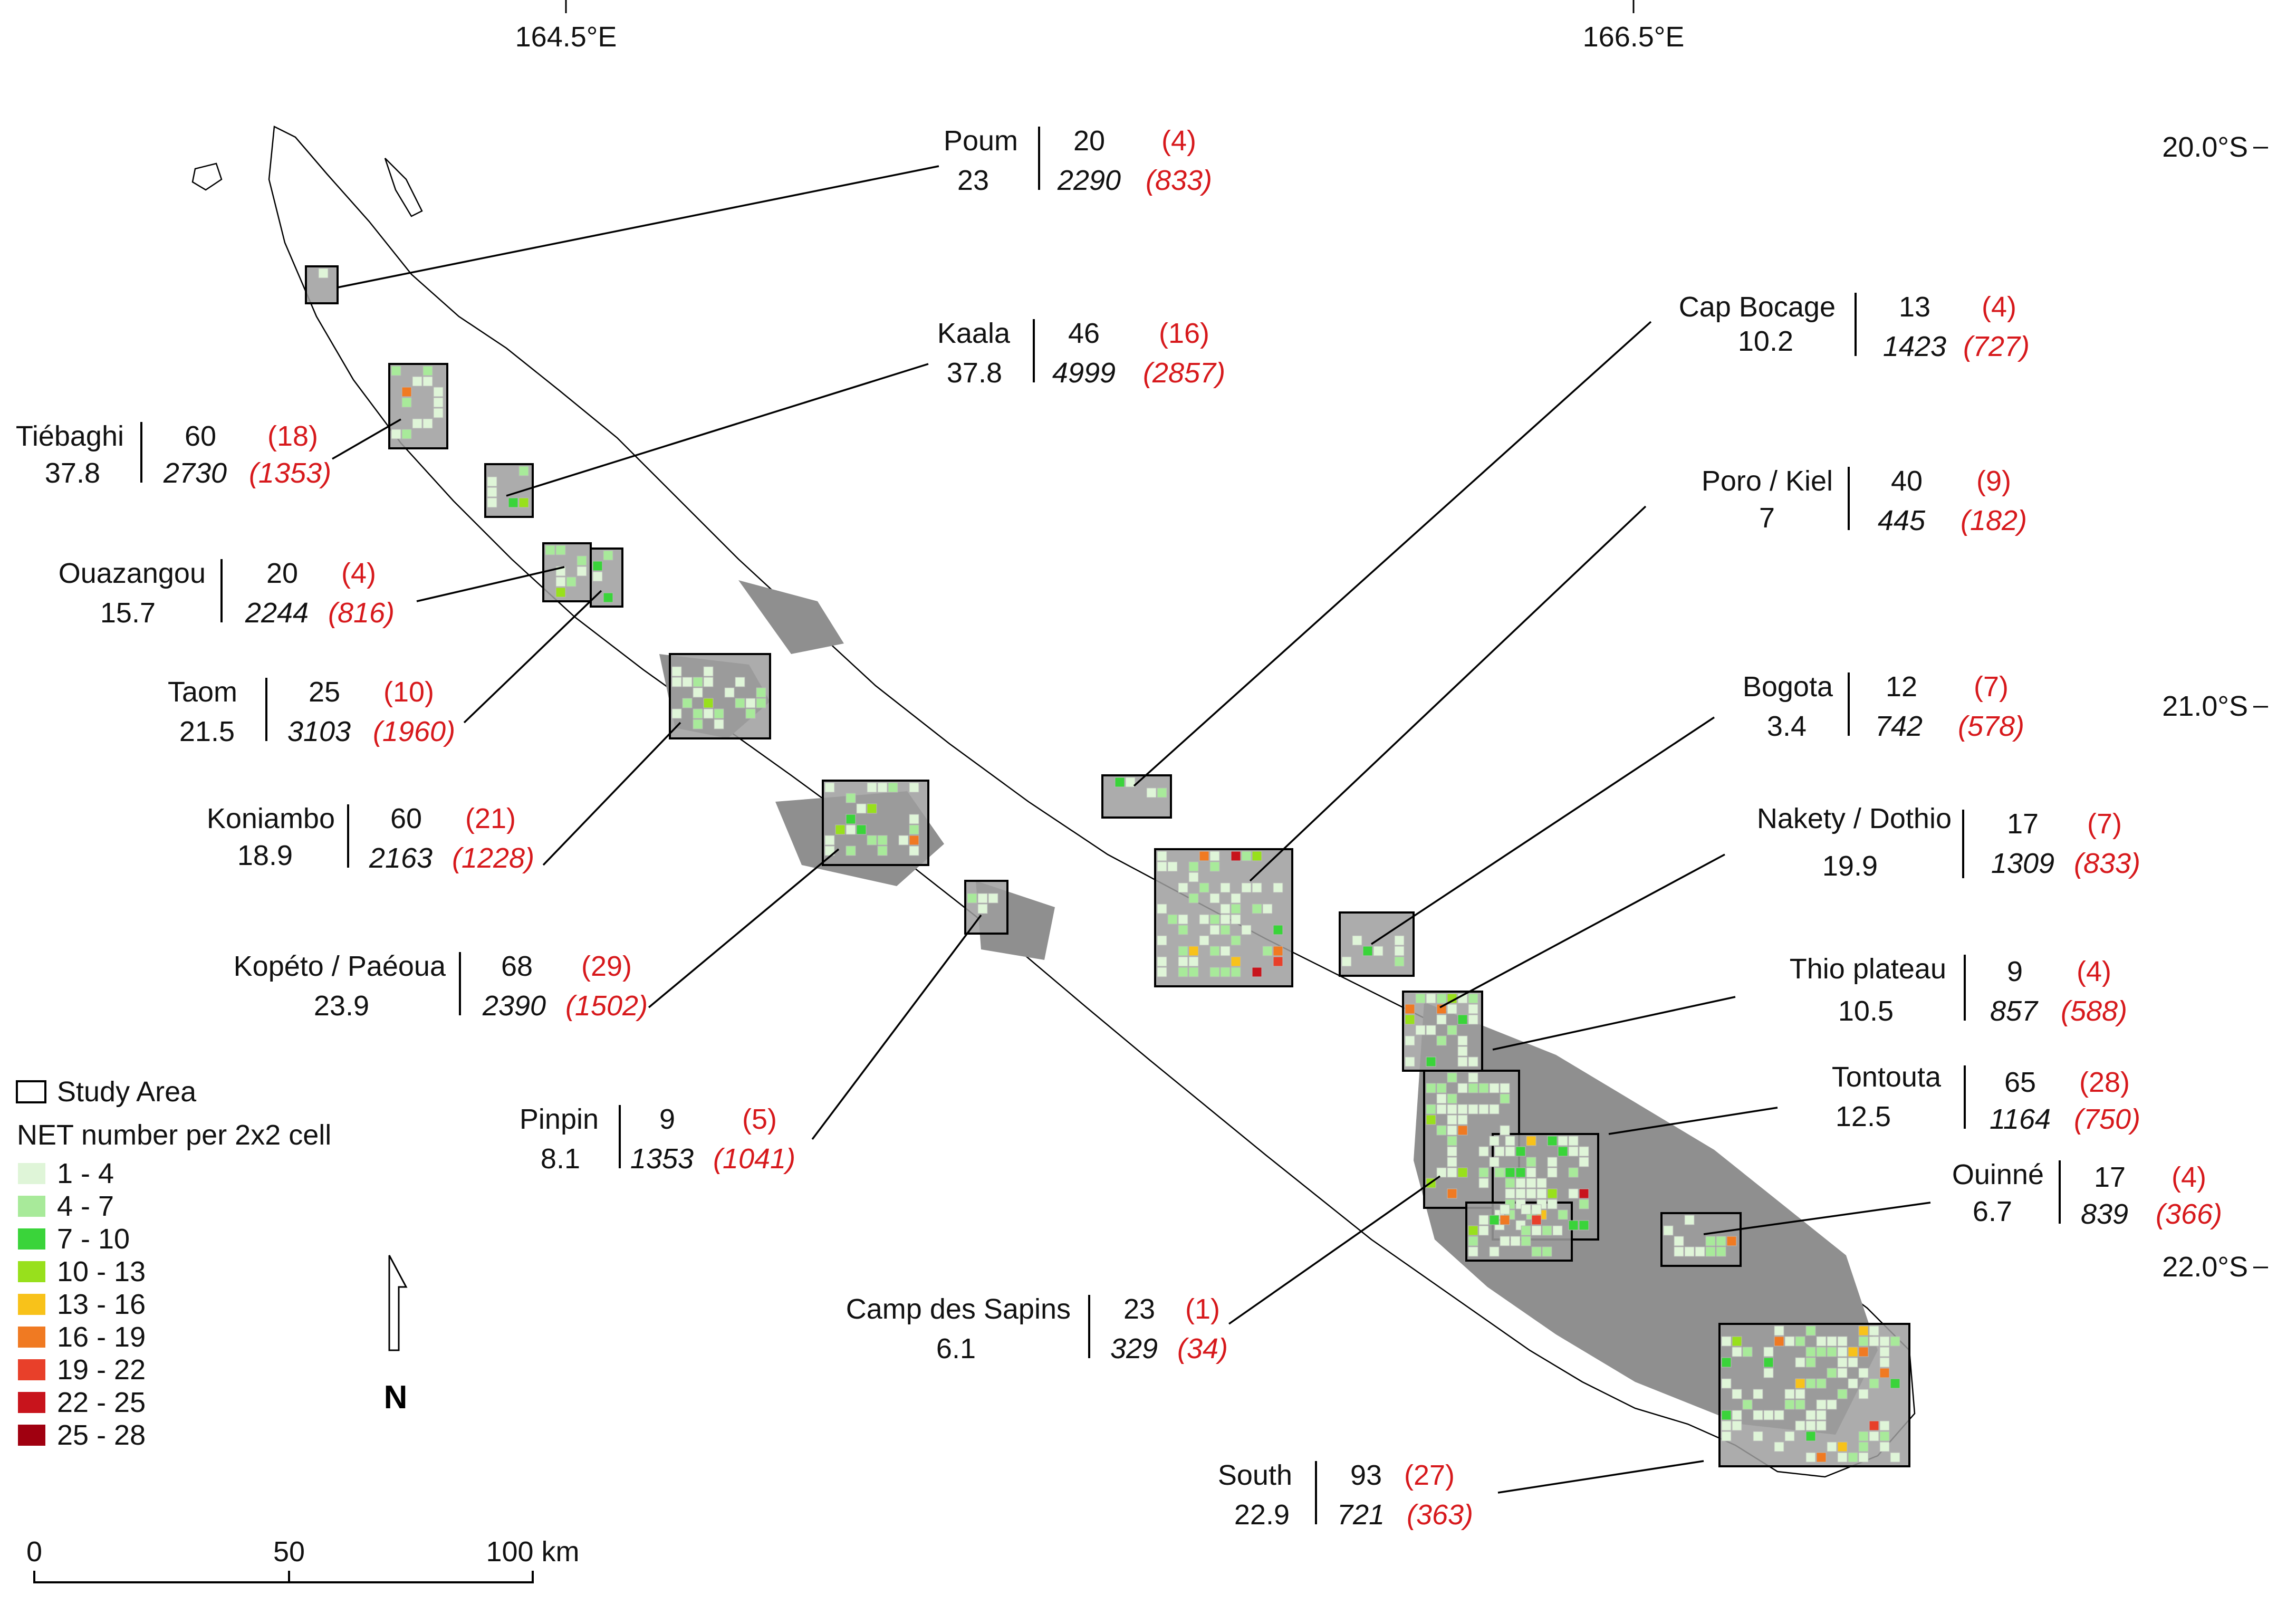 This screenshot has height=1624, width=2277. Describe the element at coordinates (2023, 824) in the screenshot. I see `site-net-count: 17` at that location.